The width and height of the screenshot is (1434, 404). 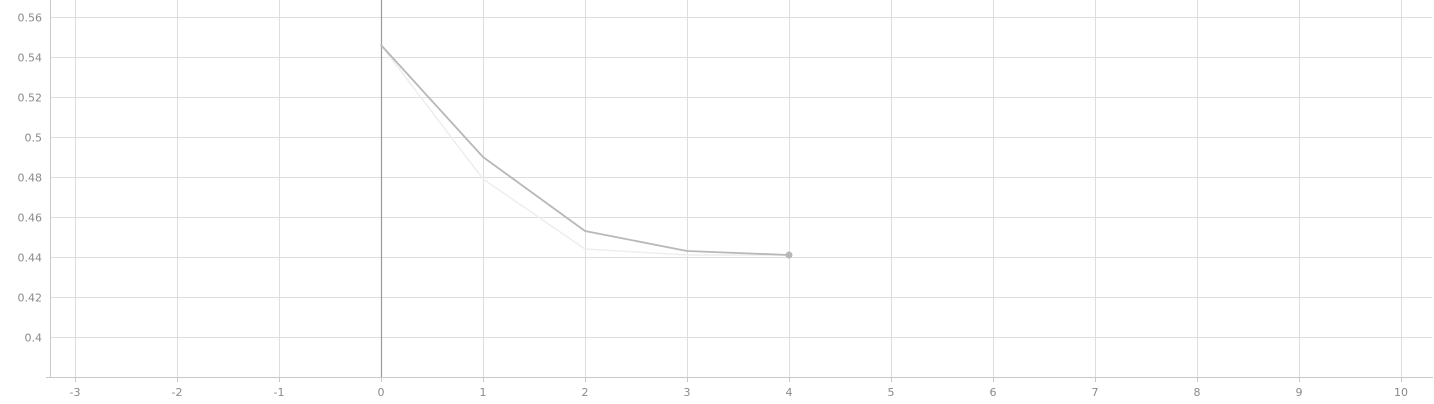 What do you see at coordinates (993, 392) in the screenshot?
I see `x-tick-label: 6` at bounding box center [993, 392].